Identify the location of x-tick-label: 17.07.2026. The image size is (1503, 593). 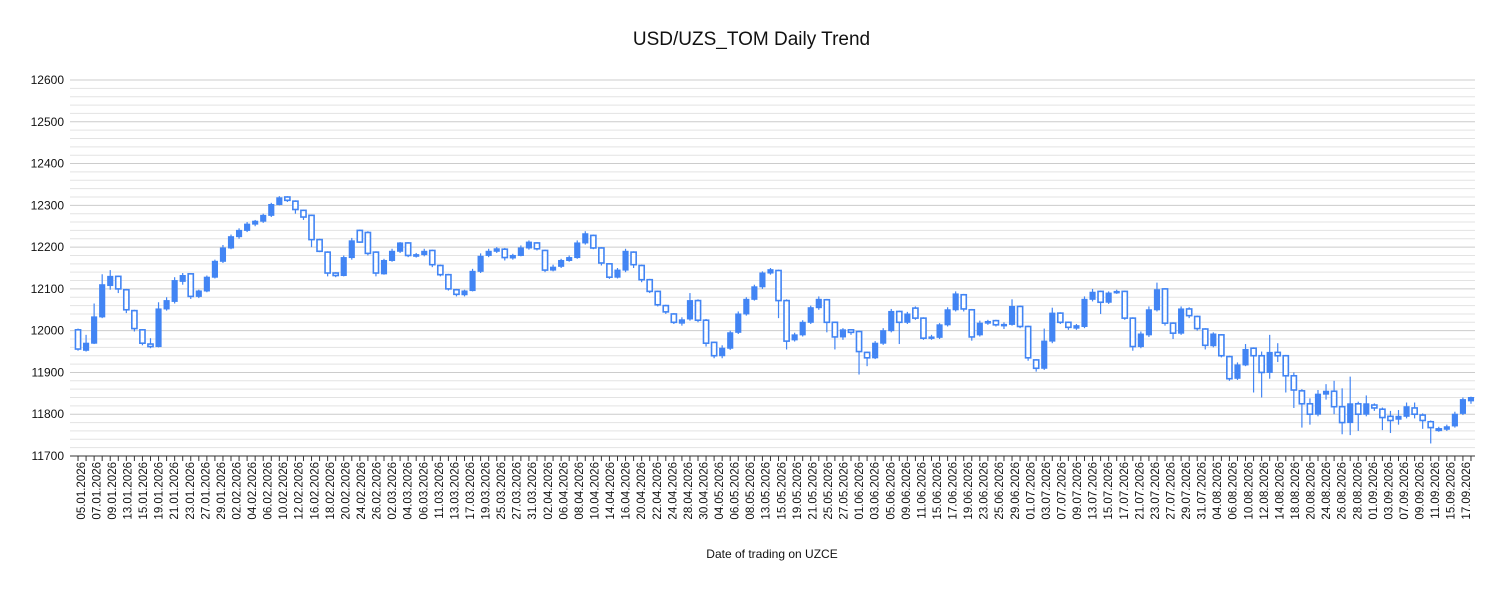
(1125, 491).